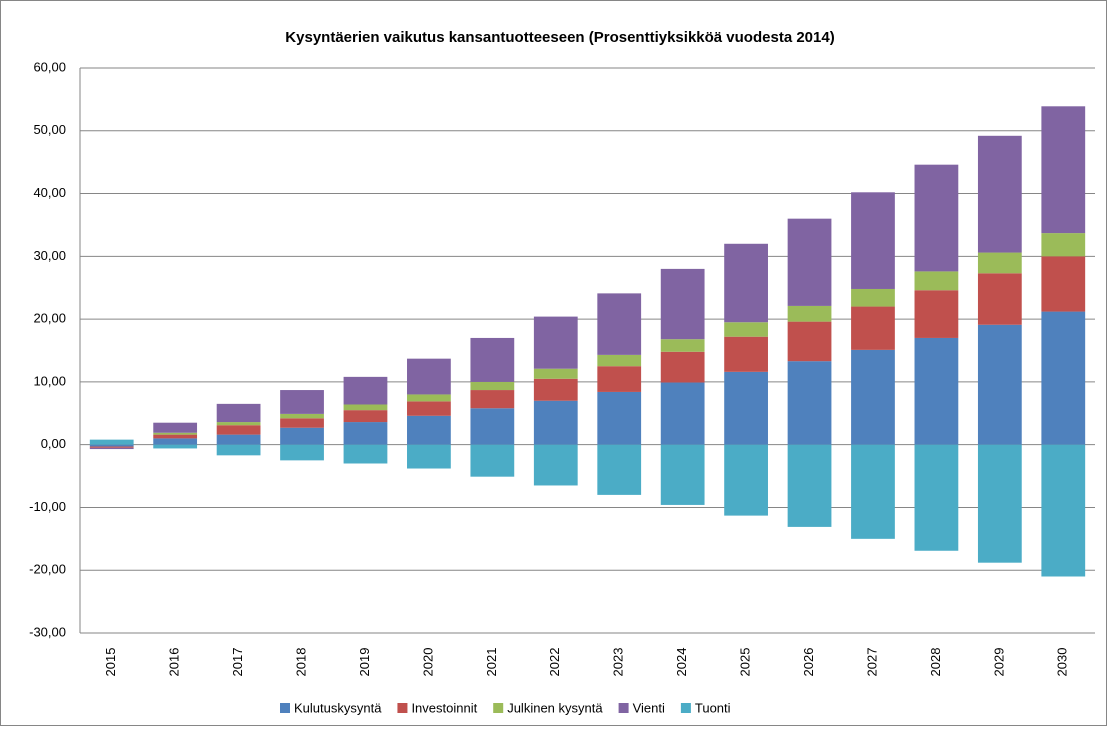 The width and height of the screenshot is (1107, 731). What do you see at coordinates (47, 569) in the screenshot?
I see `y-tick-label: -20,00` at bounding box center [47, 569].